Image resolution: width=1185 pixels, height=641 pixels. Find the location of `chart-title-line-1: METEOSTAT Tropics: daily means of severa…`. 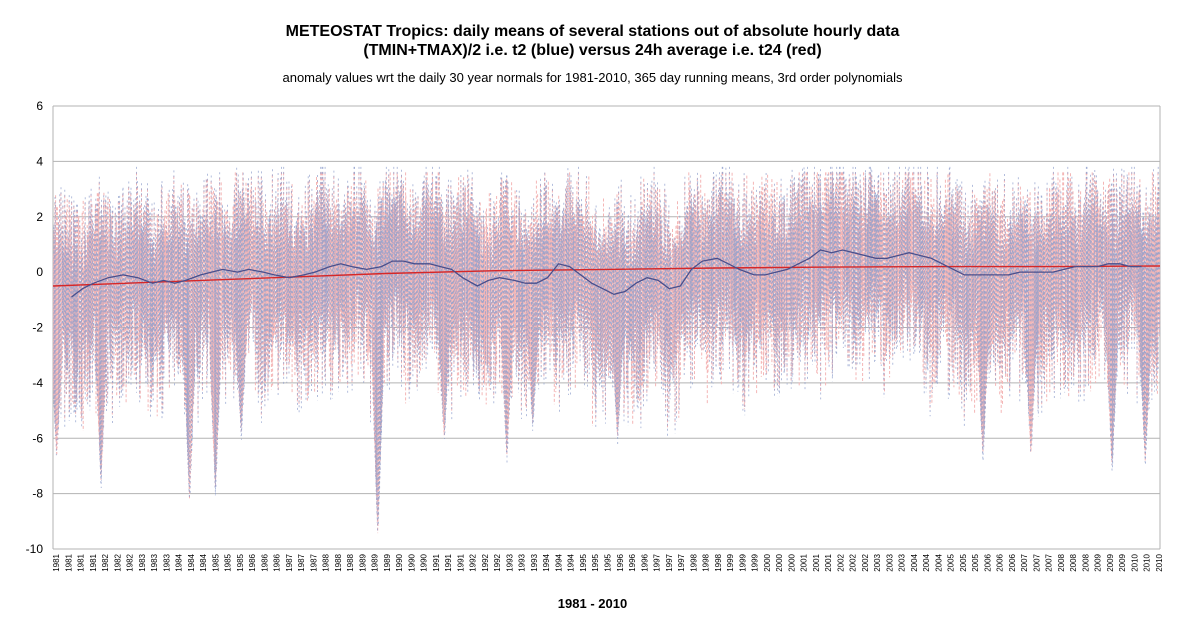

chart-title-line-1: METEOSTAT Tropics: daily means of severa… is located at coordinates (592, 31).